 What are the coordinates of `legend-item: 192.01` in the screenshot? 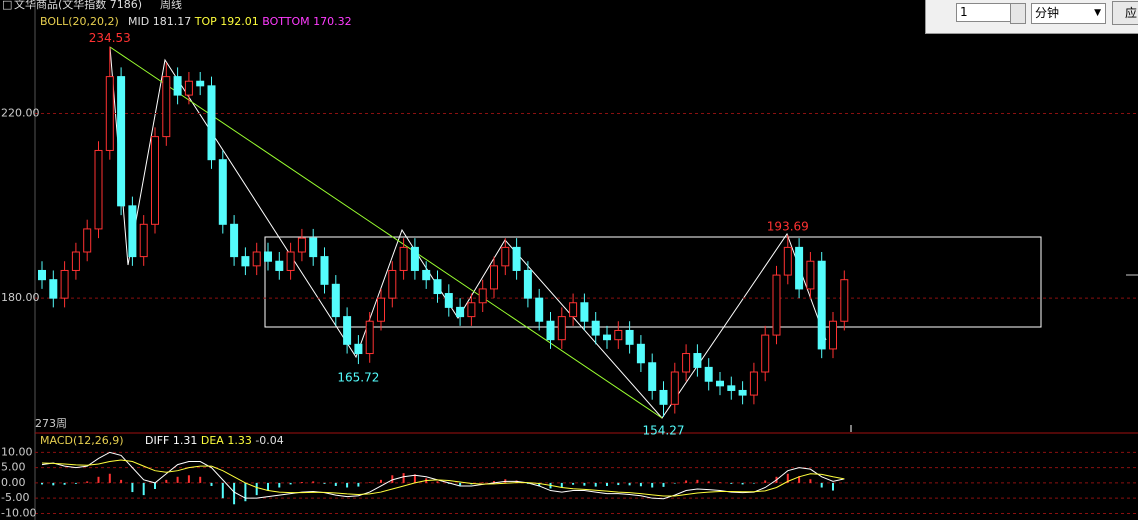 It's located at (239, 21).